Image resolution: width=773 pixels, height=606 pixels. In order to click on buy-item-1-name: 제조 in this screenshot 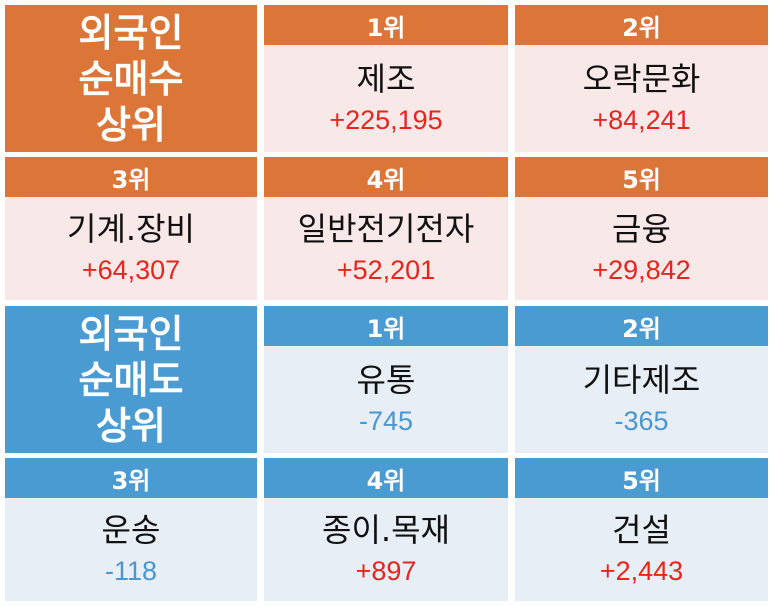, I will do `click(386, 78)`.